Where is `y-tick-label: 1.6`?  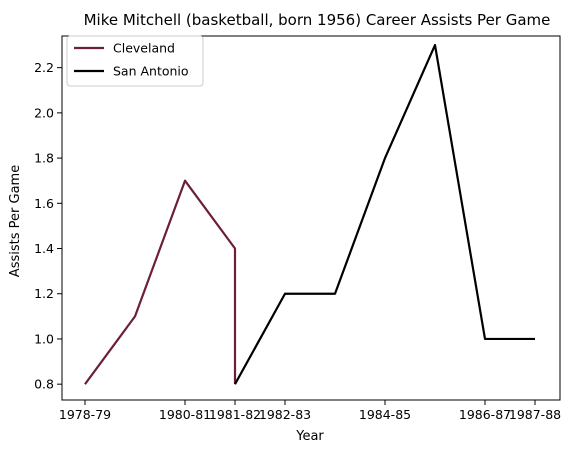
y-tick-label: 1.6 is located at coordinates (44, 203).